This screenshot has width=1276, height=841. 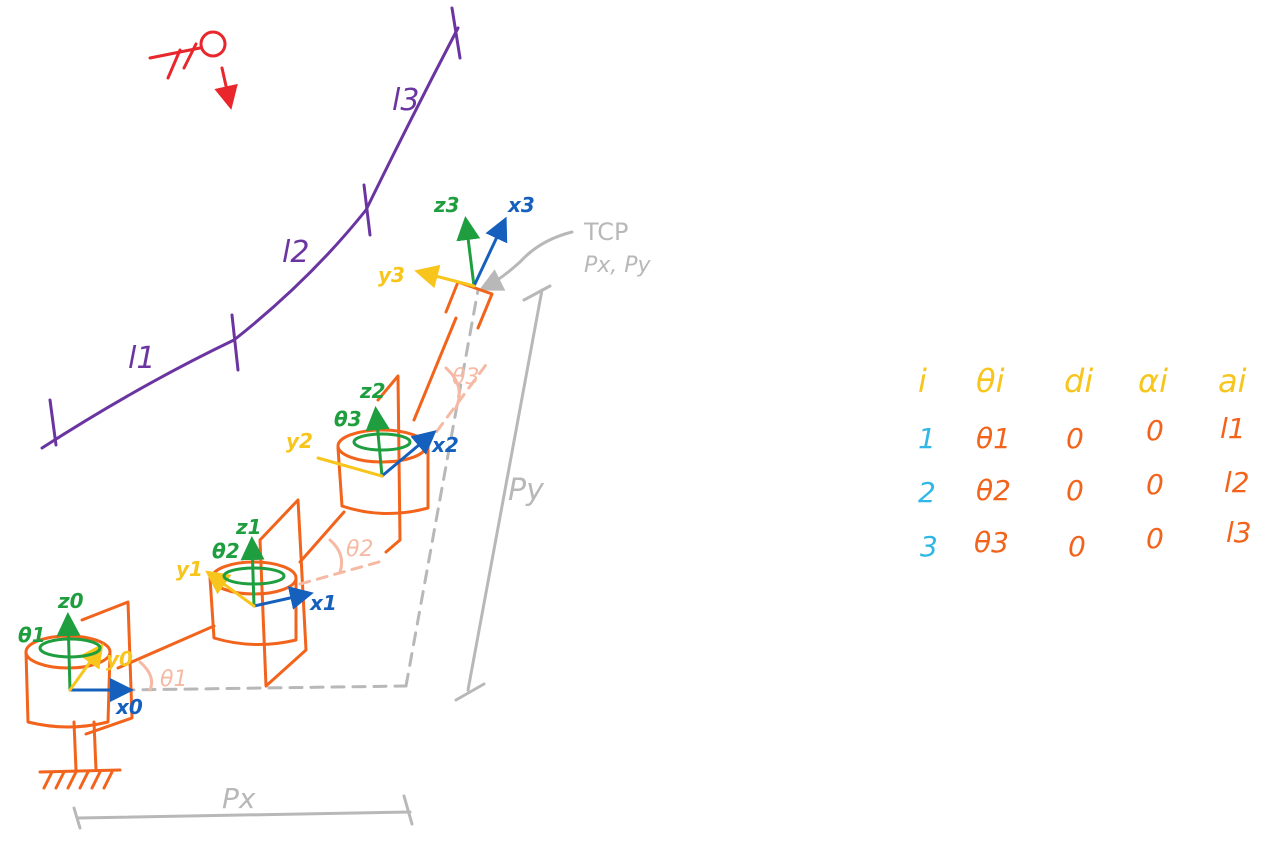 I want to click on dh-header-a: ai, so click(x=1232, y=381).